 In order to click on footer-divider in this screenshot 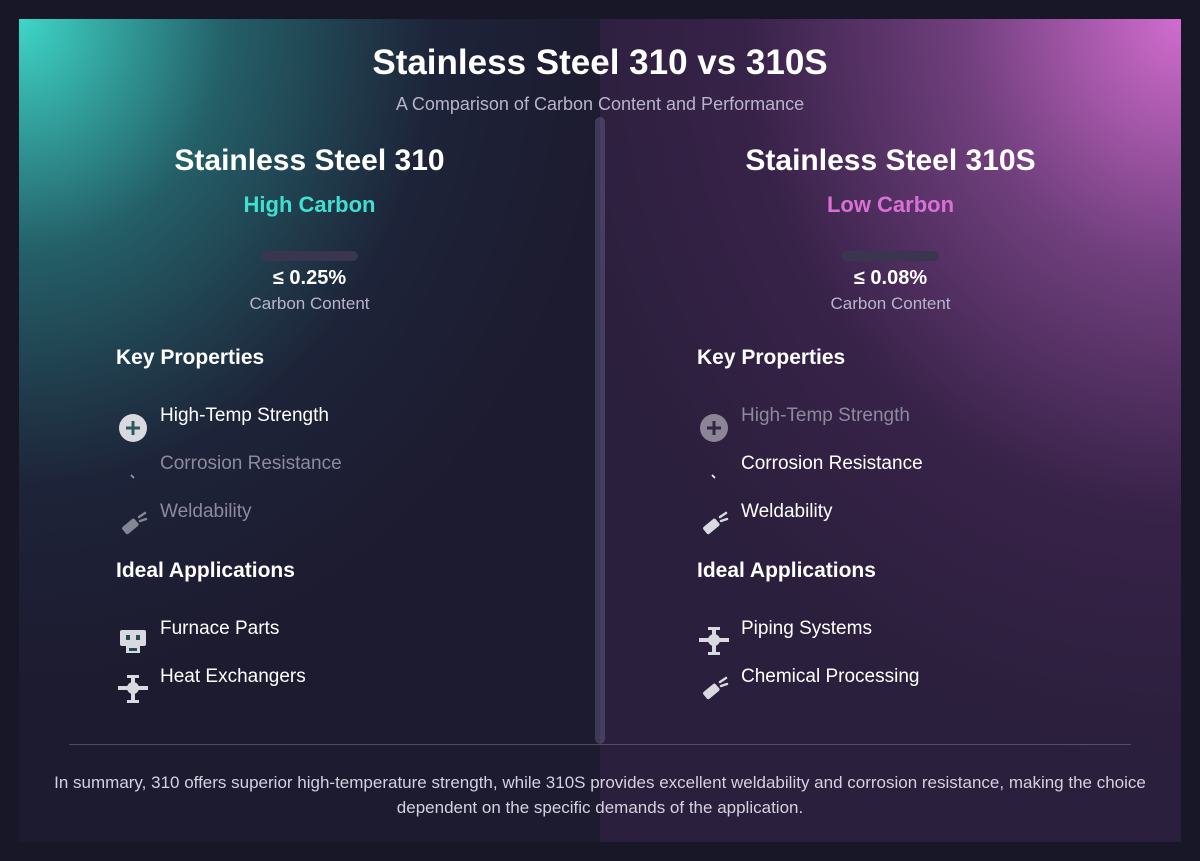, I will do `click(600, 744)`.